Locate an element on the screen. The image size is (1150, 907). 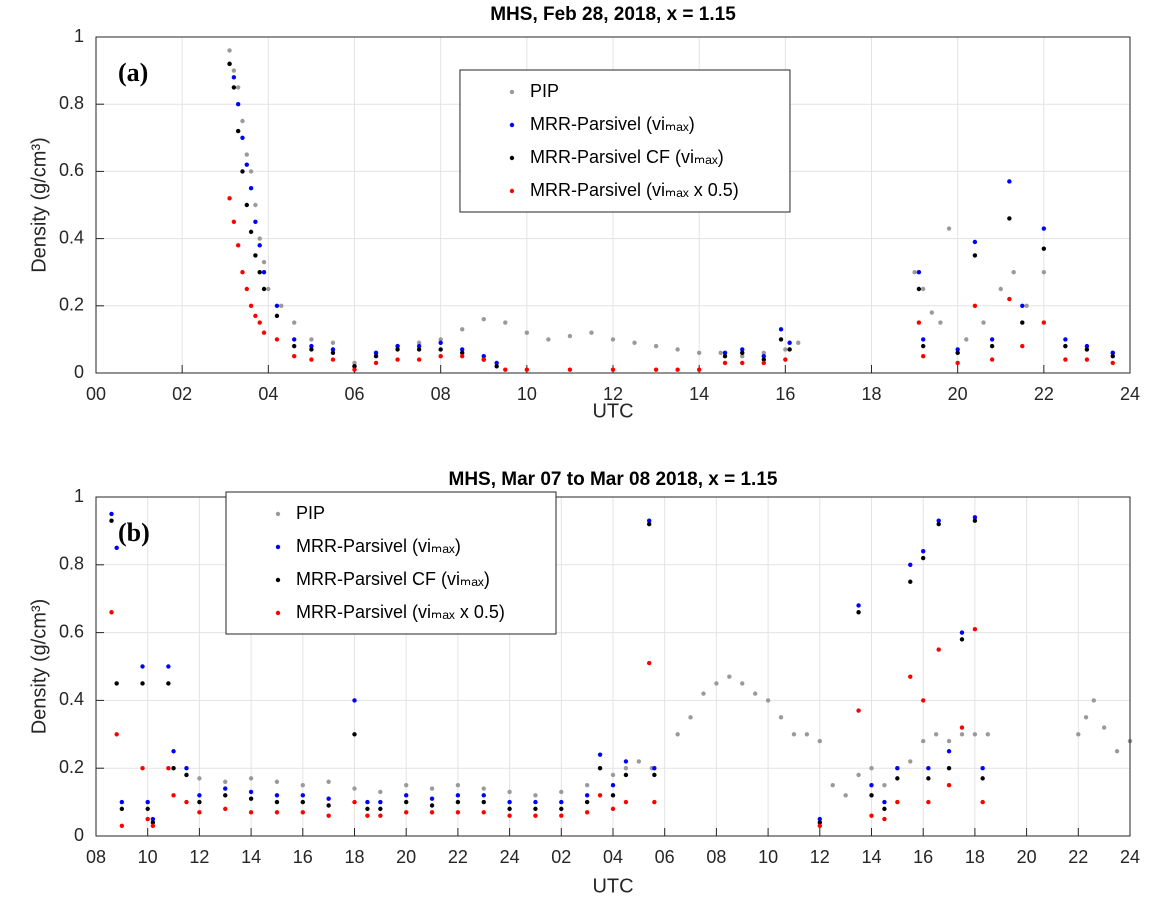
x-tick-label: 10 is located at coordinates (148, 857).